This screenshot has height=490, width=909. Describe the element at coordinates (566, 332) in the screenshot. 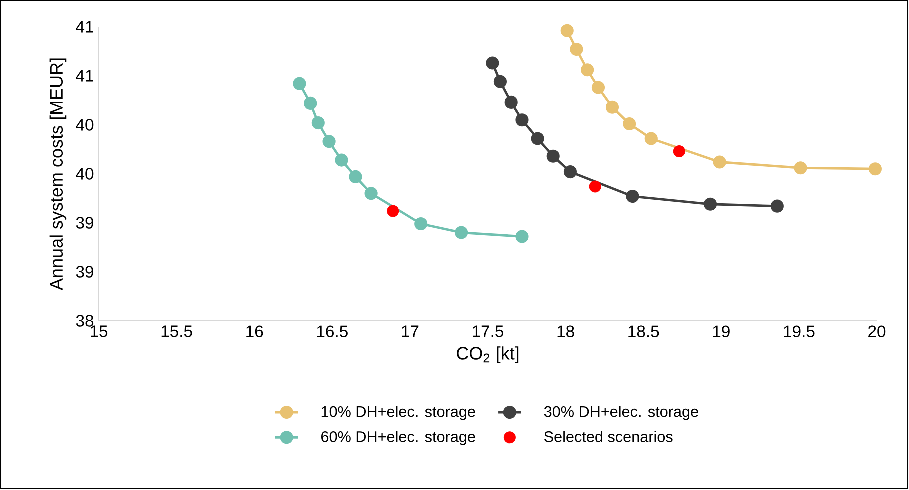

I see `x-tick-label: 18` at that location.